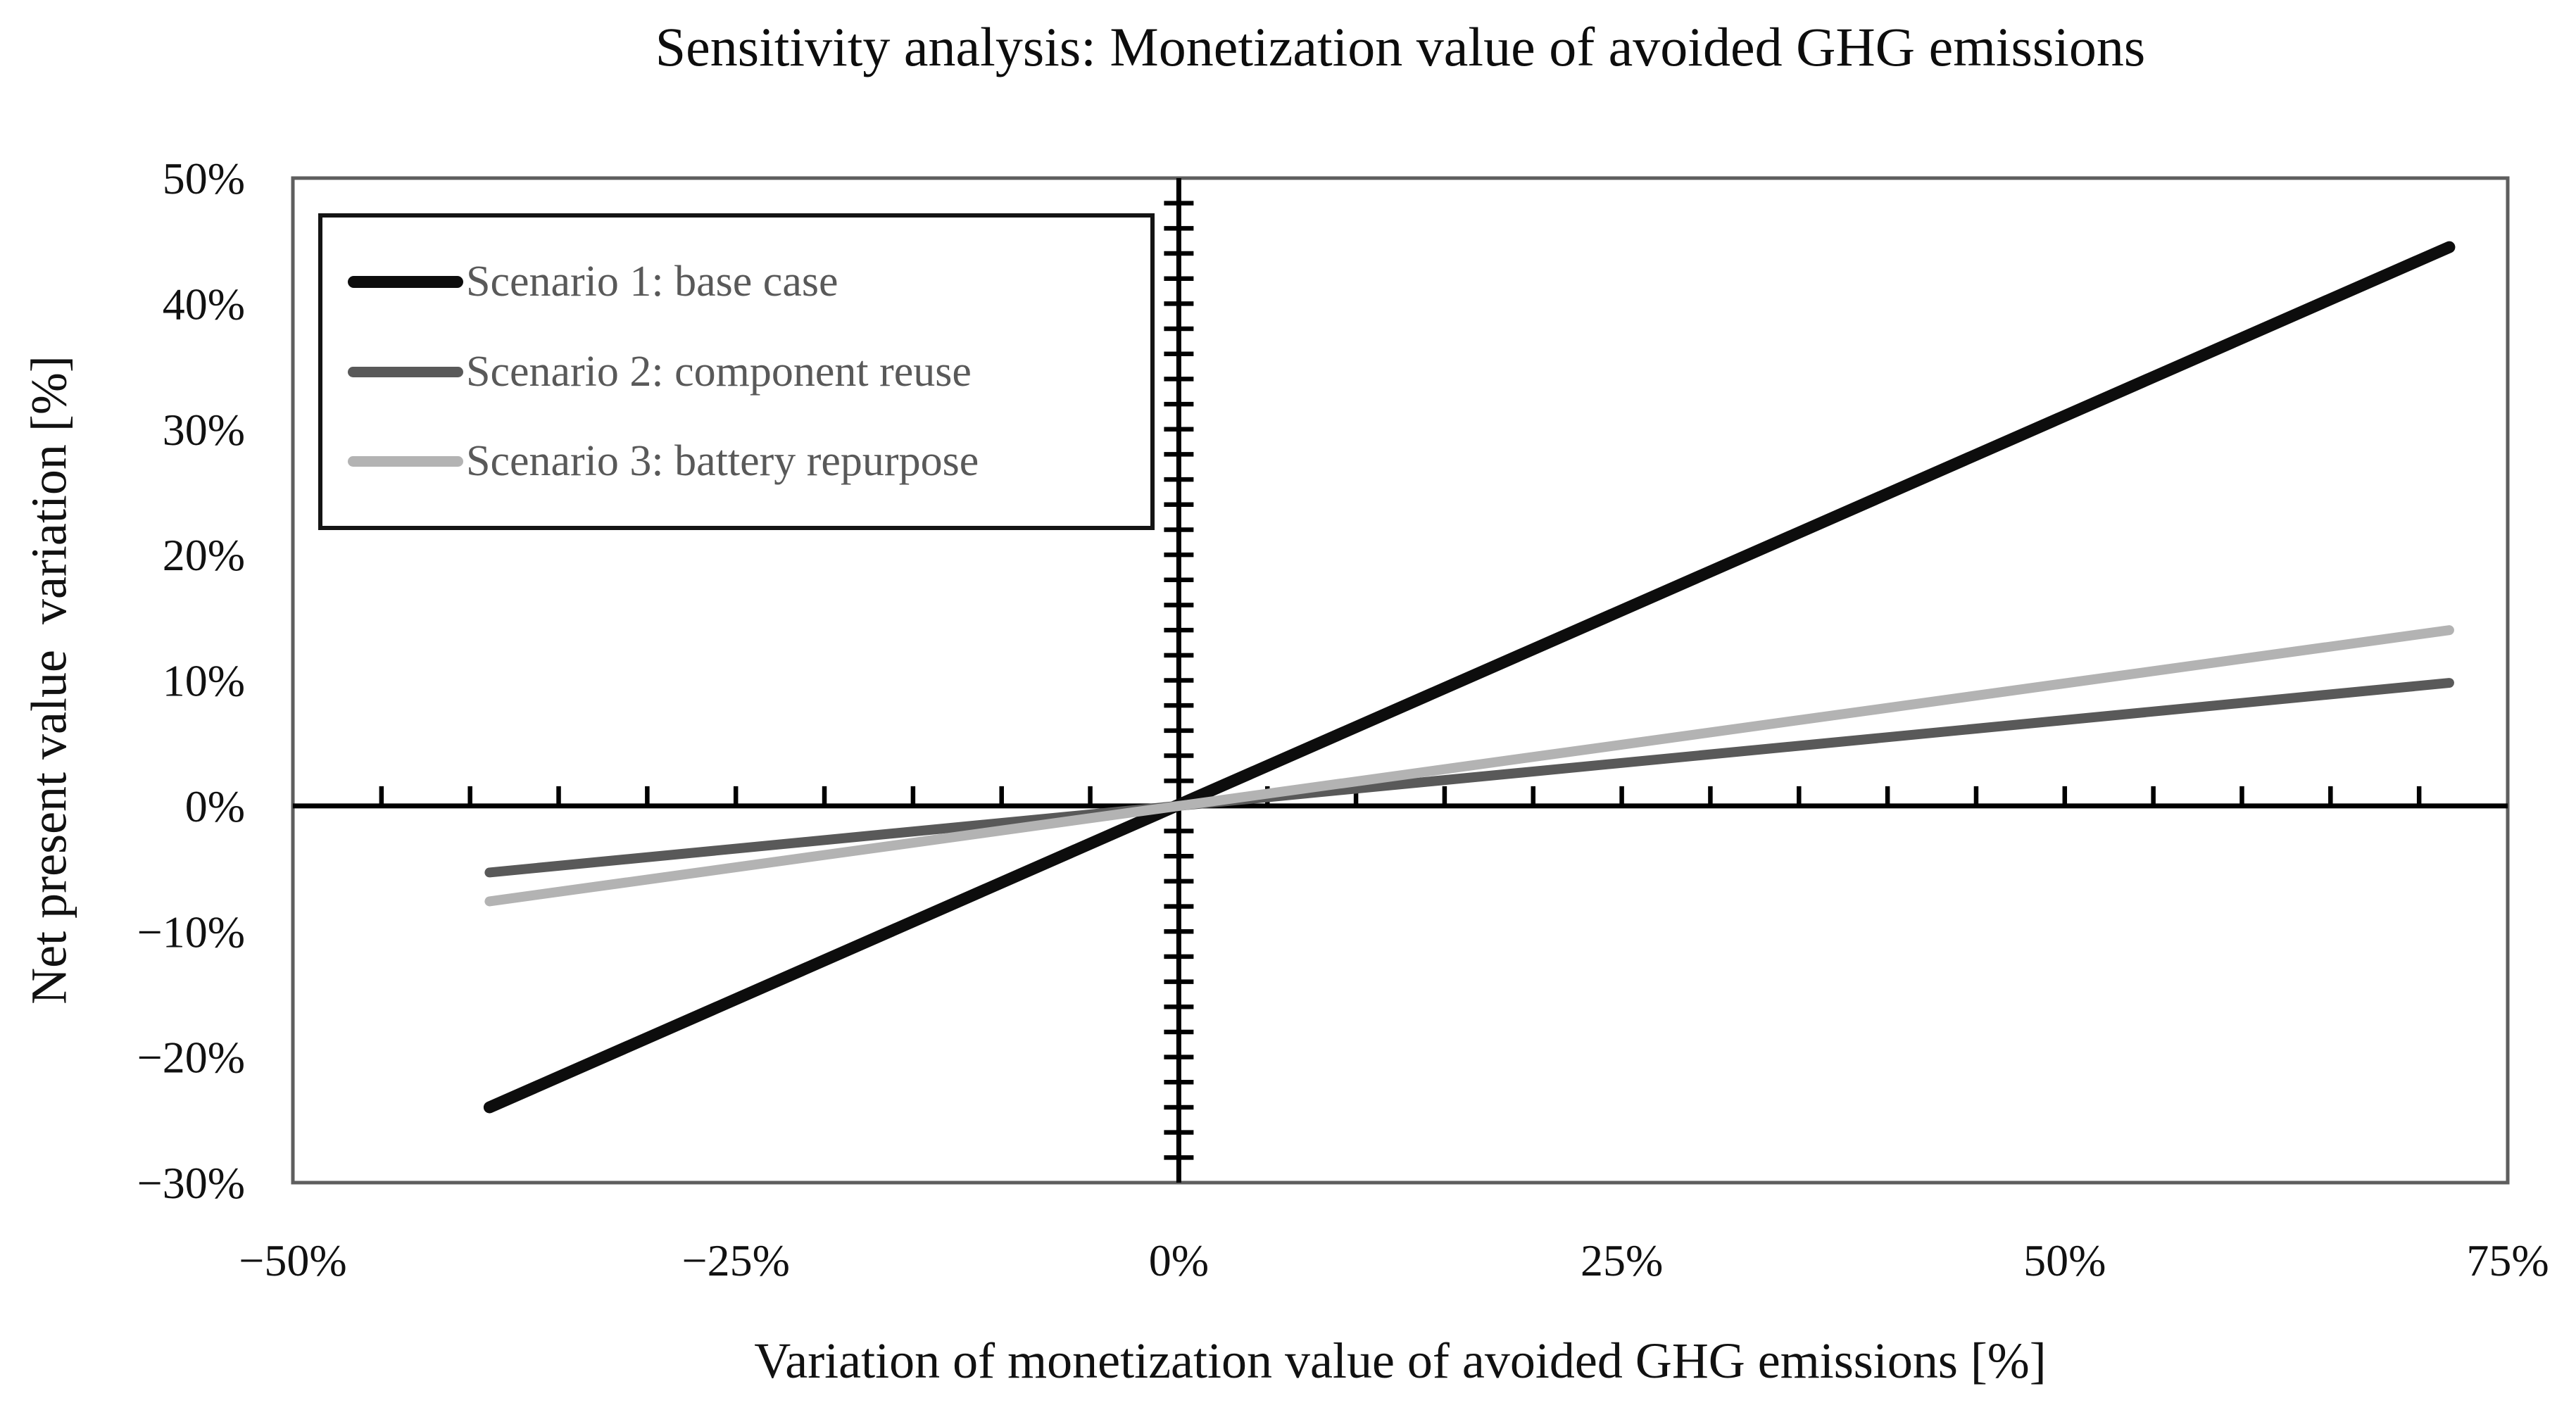  Describe the element at coordinates (204, 555) in the screenshot. I see `y-tick-label: 20%` at that location.